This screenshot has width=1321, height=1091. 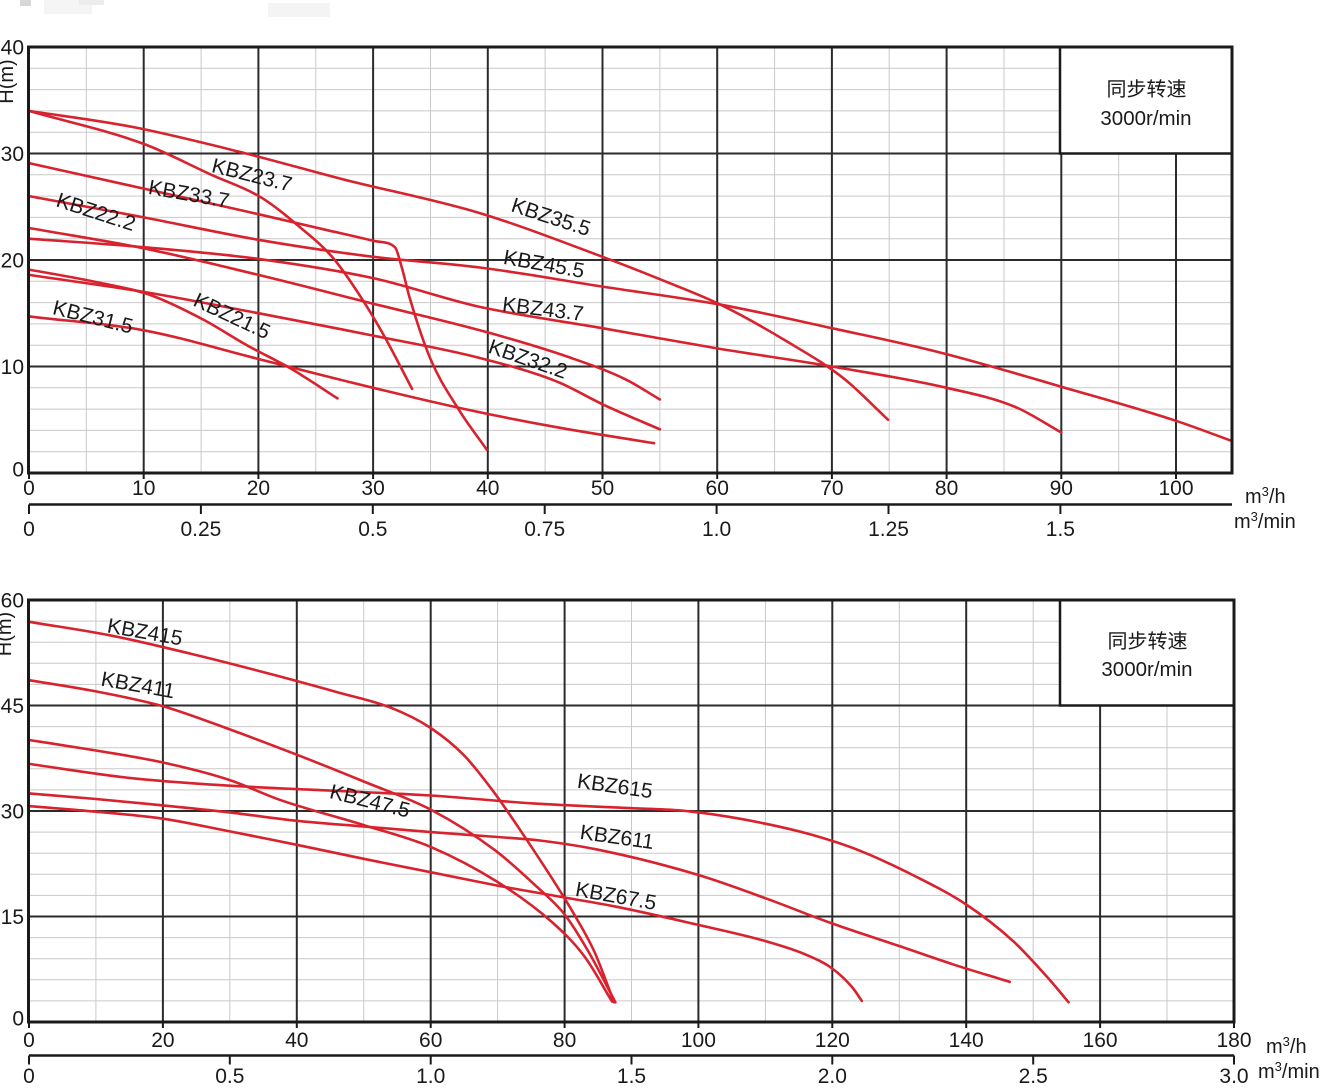 I want to click on svg-text: 0.75, so click(x=544, y=529).